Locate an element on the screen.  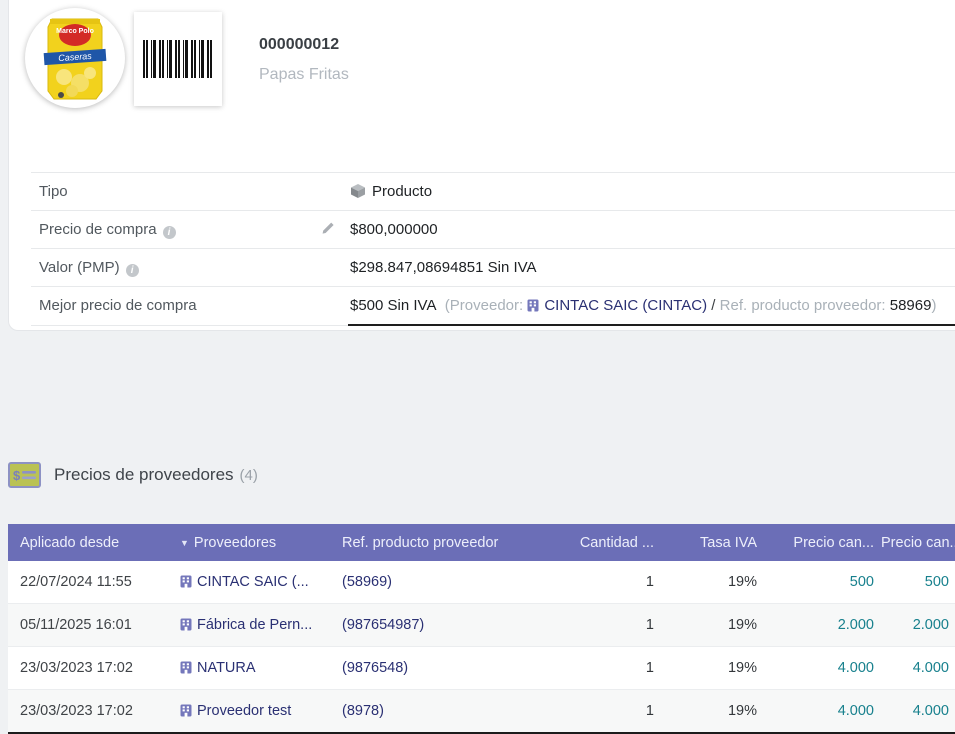
edit-pencil-icon is located at coordinates (328, 230).